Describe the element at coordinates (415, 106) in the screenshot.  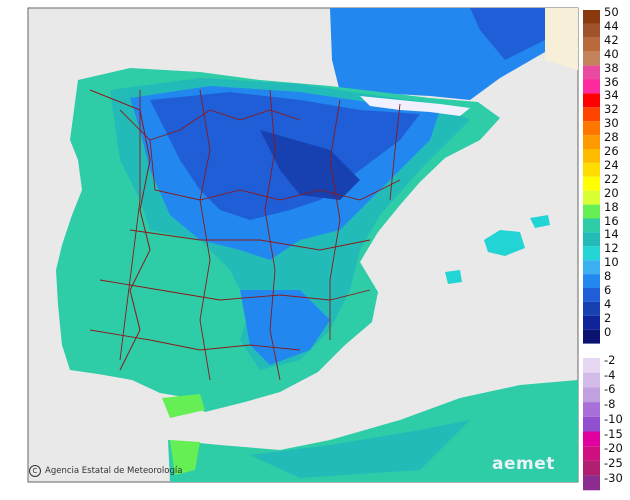
I see `pyrenees-peaks` at that location.